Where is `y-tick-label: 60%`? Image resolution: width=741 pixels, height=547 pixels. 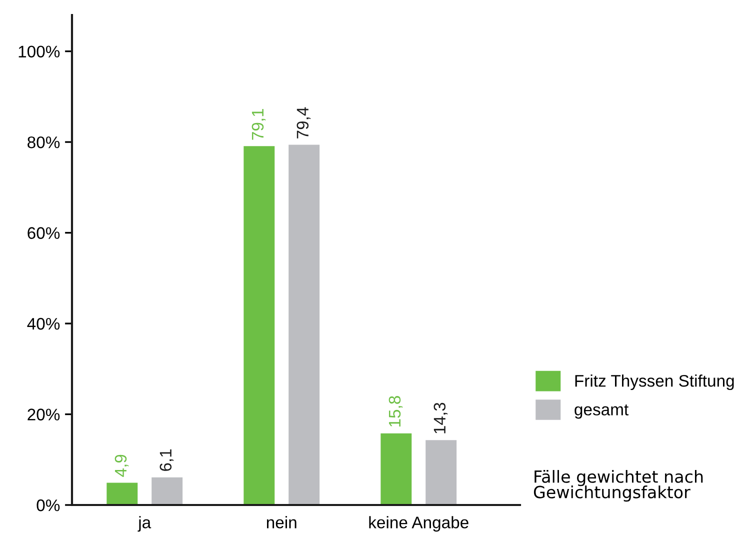
y-tick-label: 60% is located at coordinates (44, 233).